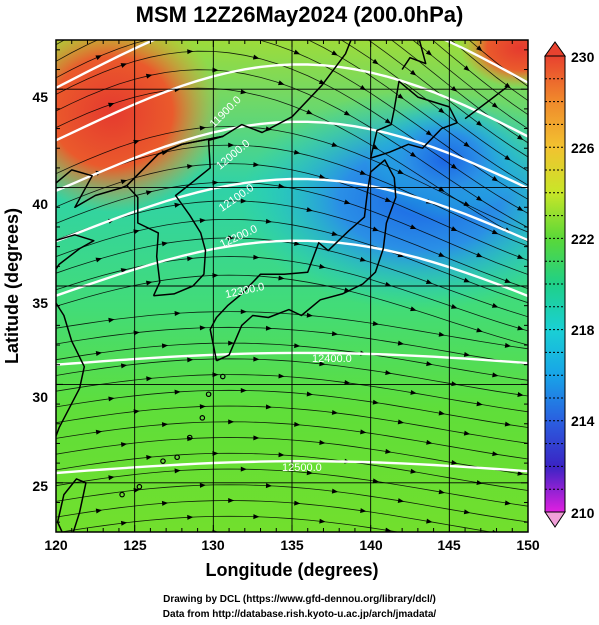 This screenshot has width=599, height=625. Describe the element at coordinates (213, 545) in the screenshot. I see `xtick-label: 130` at that location.